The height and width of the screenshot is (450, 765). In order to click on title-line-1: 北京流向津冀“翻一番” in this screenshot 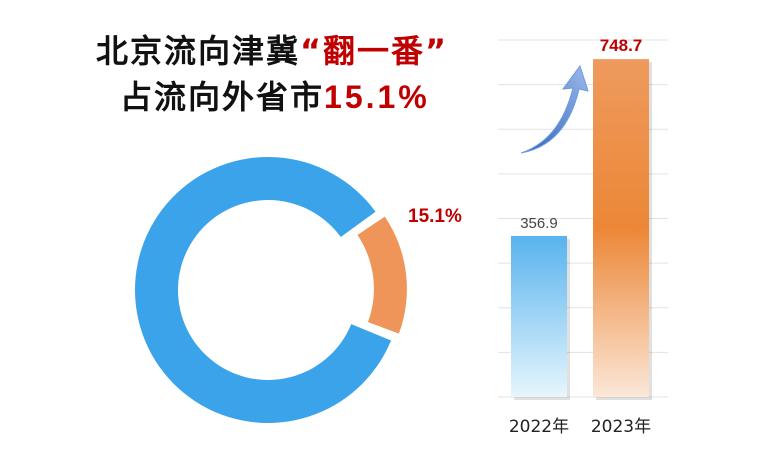, I will do `click(272, 49)`.